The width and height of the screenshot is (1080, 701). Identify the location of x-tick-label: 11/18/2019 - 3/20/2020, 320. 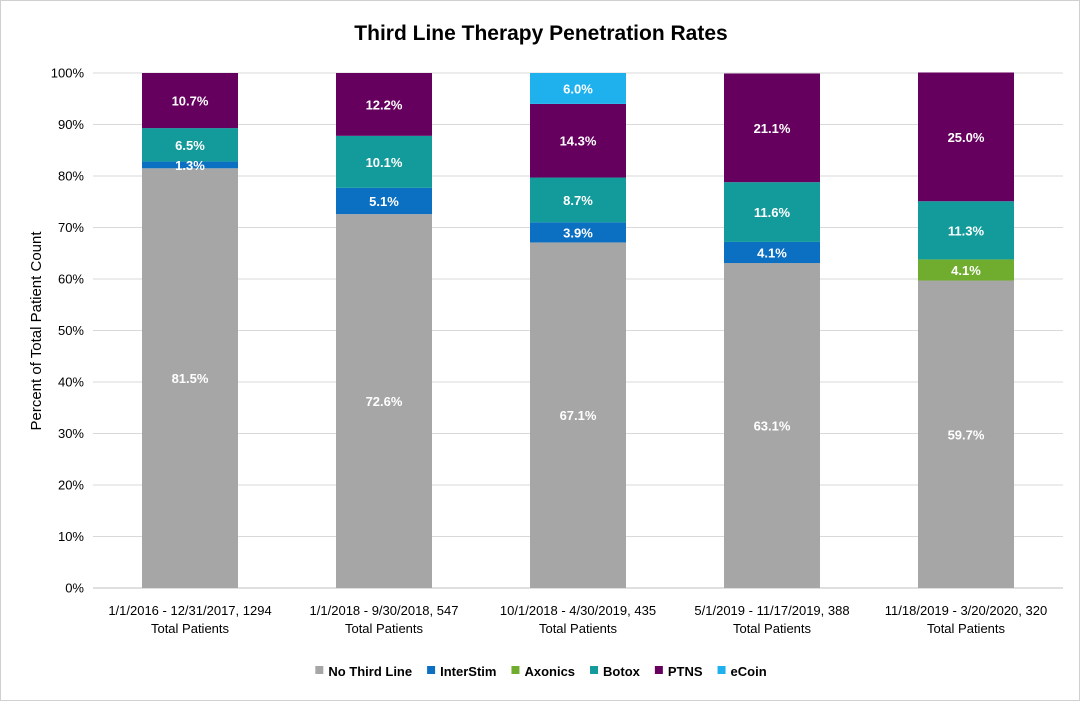
(966, 610).